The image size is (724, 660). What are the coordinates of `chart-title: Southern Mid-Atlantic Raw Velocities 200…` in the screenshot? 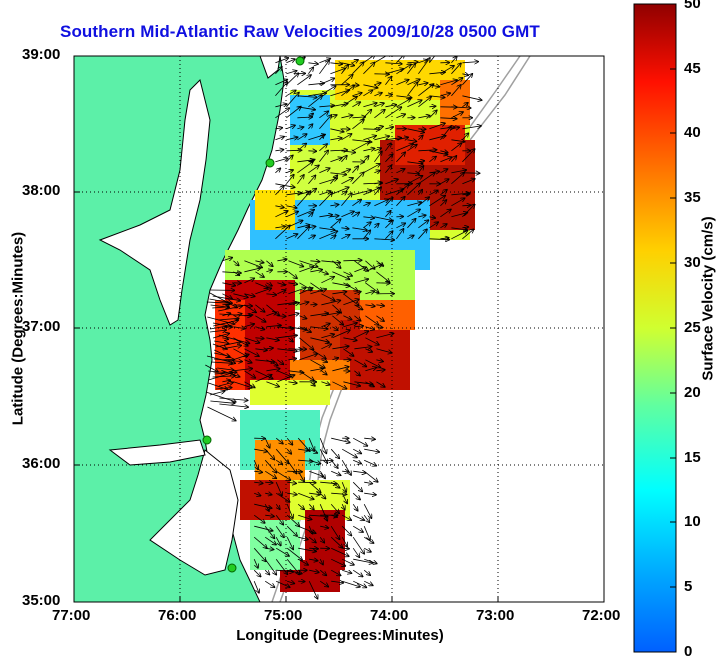 It's located at (350, 32).